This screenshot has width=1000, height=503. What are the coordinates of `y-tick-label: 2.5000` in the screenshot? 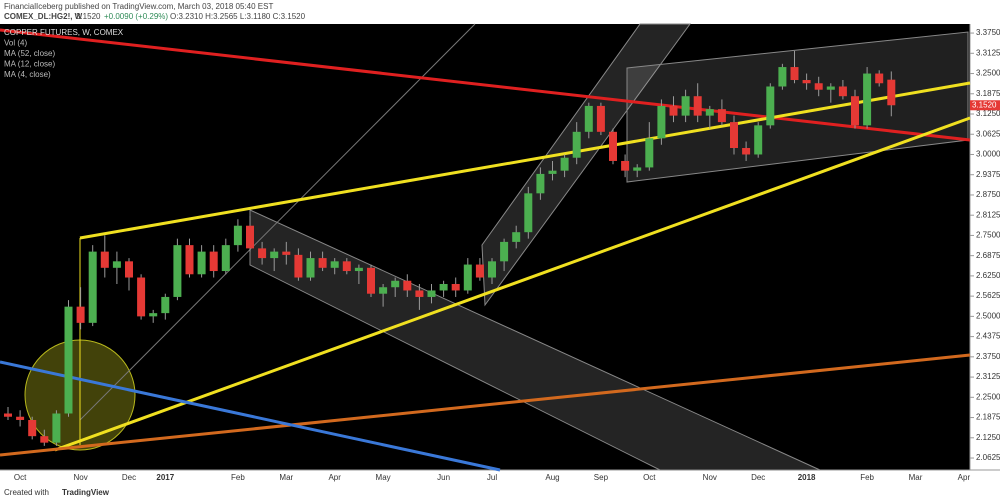 It's located at (988, 315).